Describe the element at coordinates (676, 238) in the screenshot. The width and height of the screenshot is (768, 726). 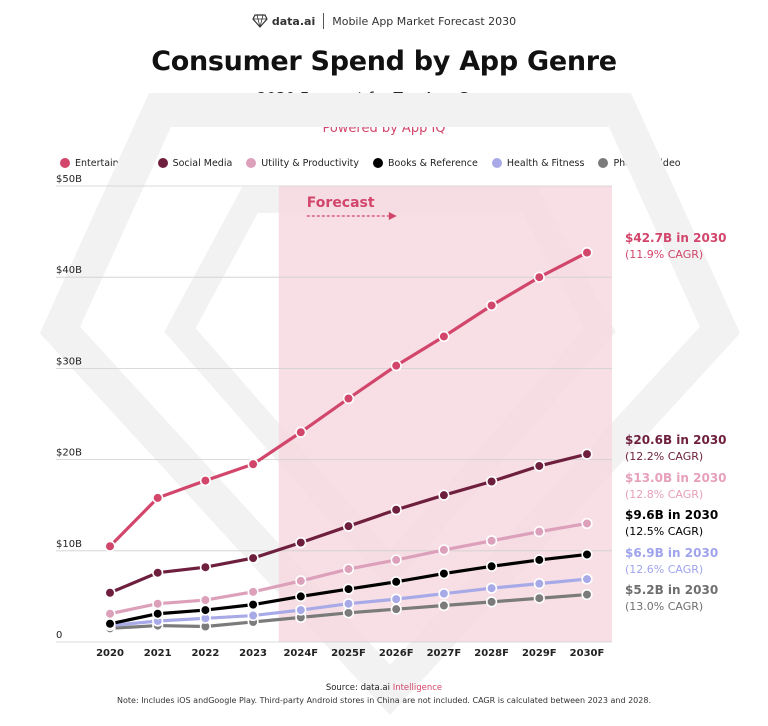
I see `end-value-label: $42.7B in 2030` at that location.